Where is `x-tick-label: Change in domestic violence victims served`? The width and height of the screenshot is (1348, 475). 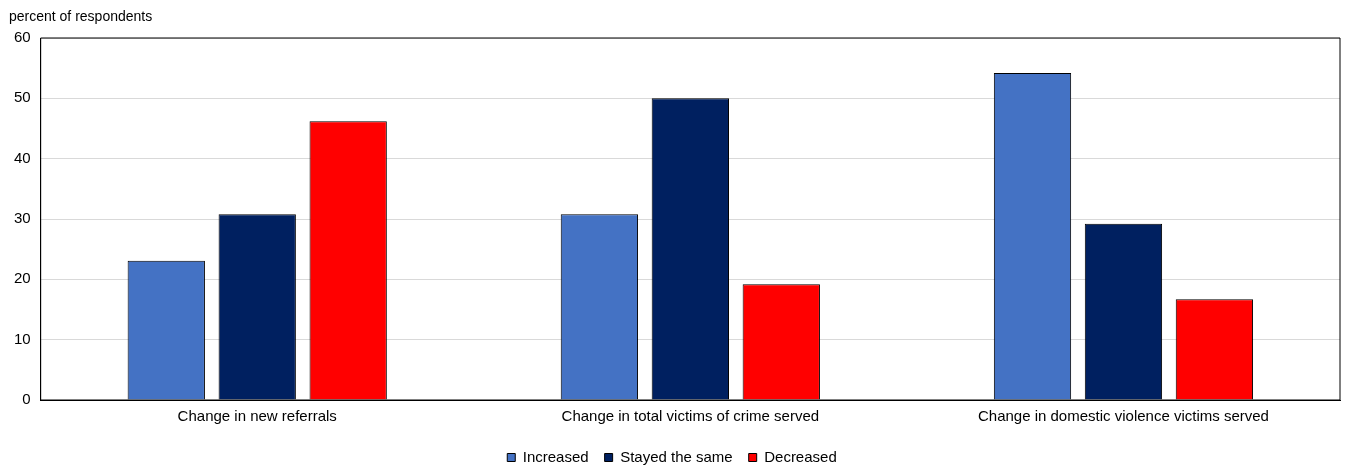
x-tick-label: Change in domestic violence victims served is located at coordinates (1123, 416).